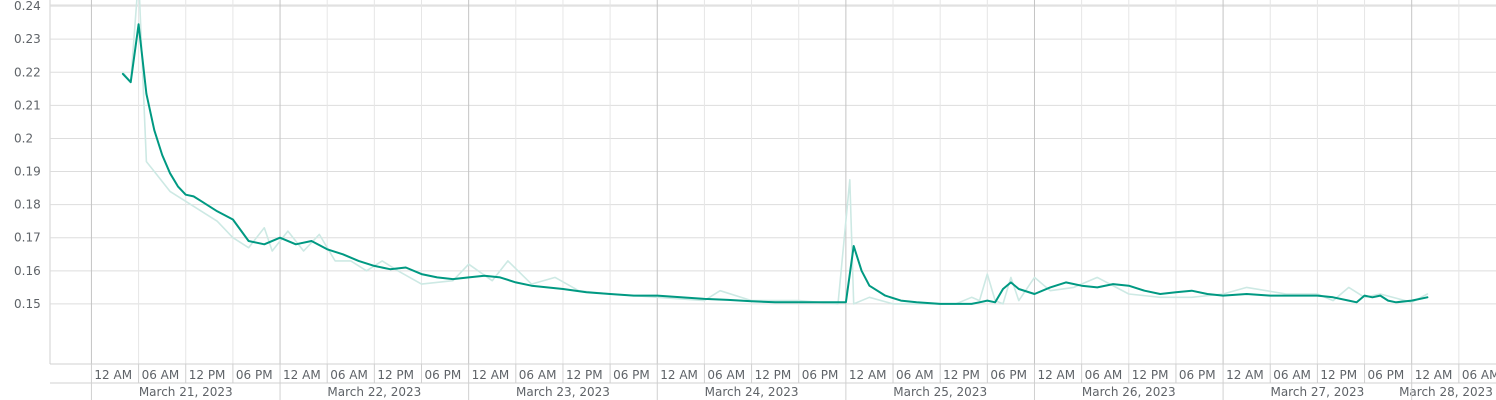 This screenshot has height=400, width=1496. What do you see at coordinates (1129, 392) in the screenshot?
I see `x-day-label: March 26, 2023` at bounding box center [1129, 392].